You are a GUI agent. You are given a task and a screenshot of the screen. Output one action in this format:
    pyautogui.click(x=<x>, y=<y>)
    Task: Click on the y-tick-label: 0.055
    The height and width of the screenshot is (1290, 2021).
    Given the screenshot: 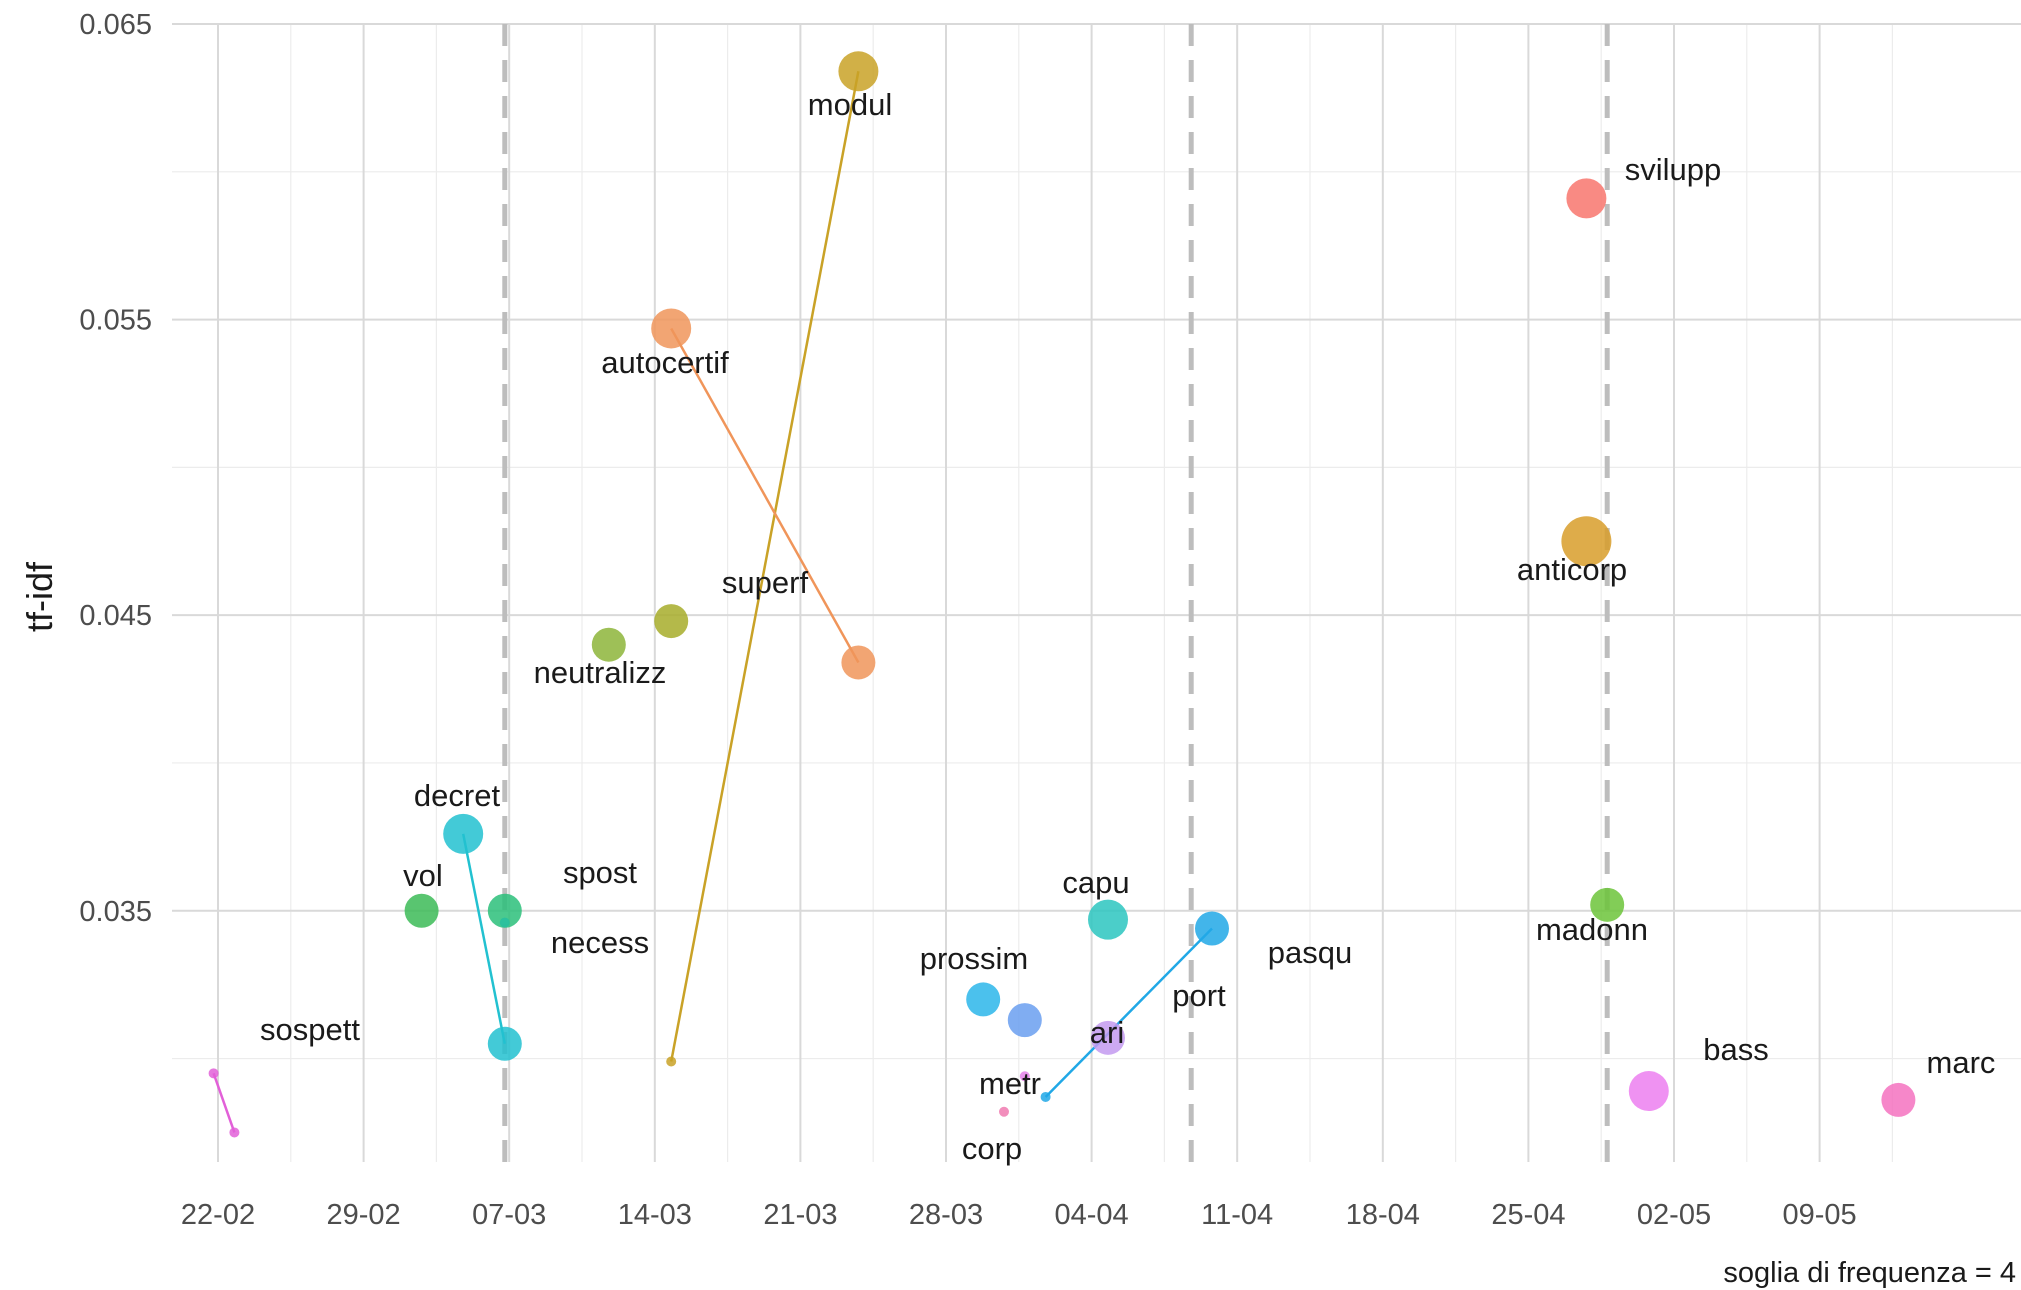 What is the action you would take?
    pyautogui.click(x=115, y=321)
    